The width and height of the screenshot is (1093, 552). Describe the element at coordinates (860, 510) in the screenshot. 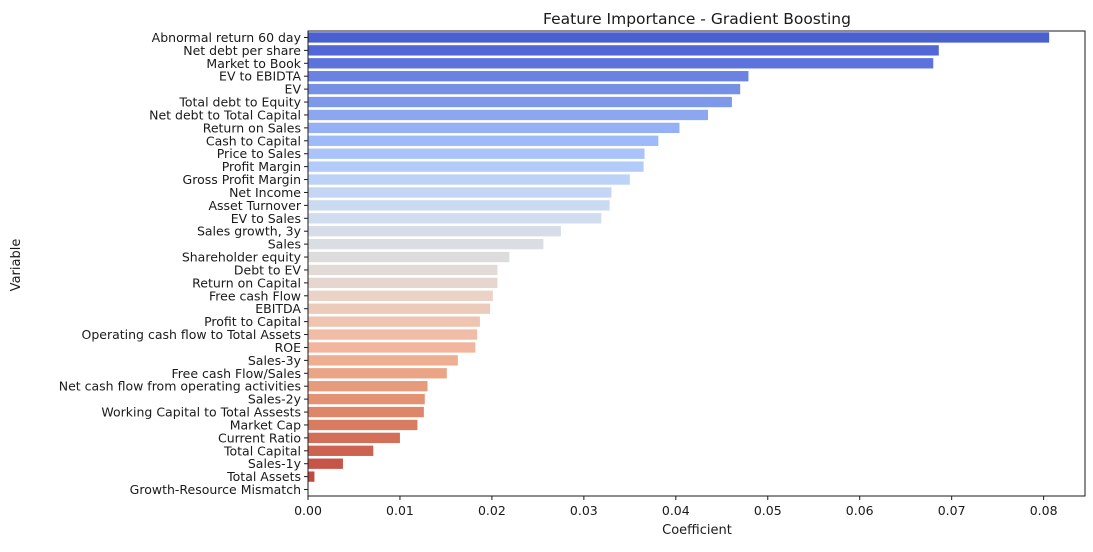

I see `x-tick-label: 0.06` at that location.